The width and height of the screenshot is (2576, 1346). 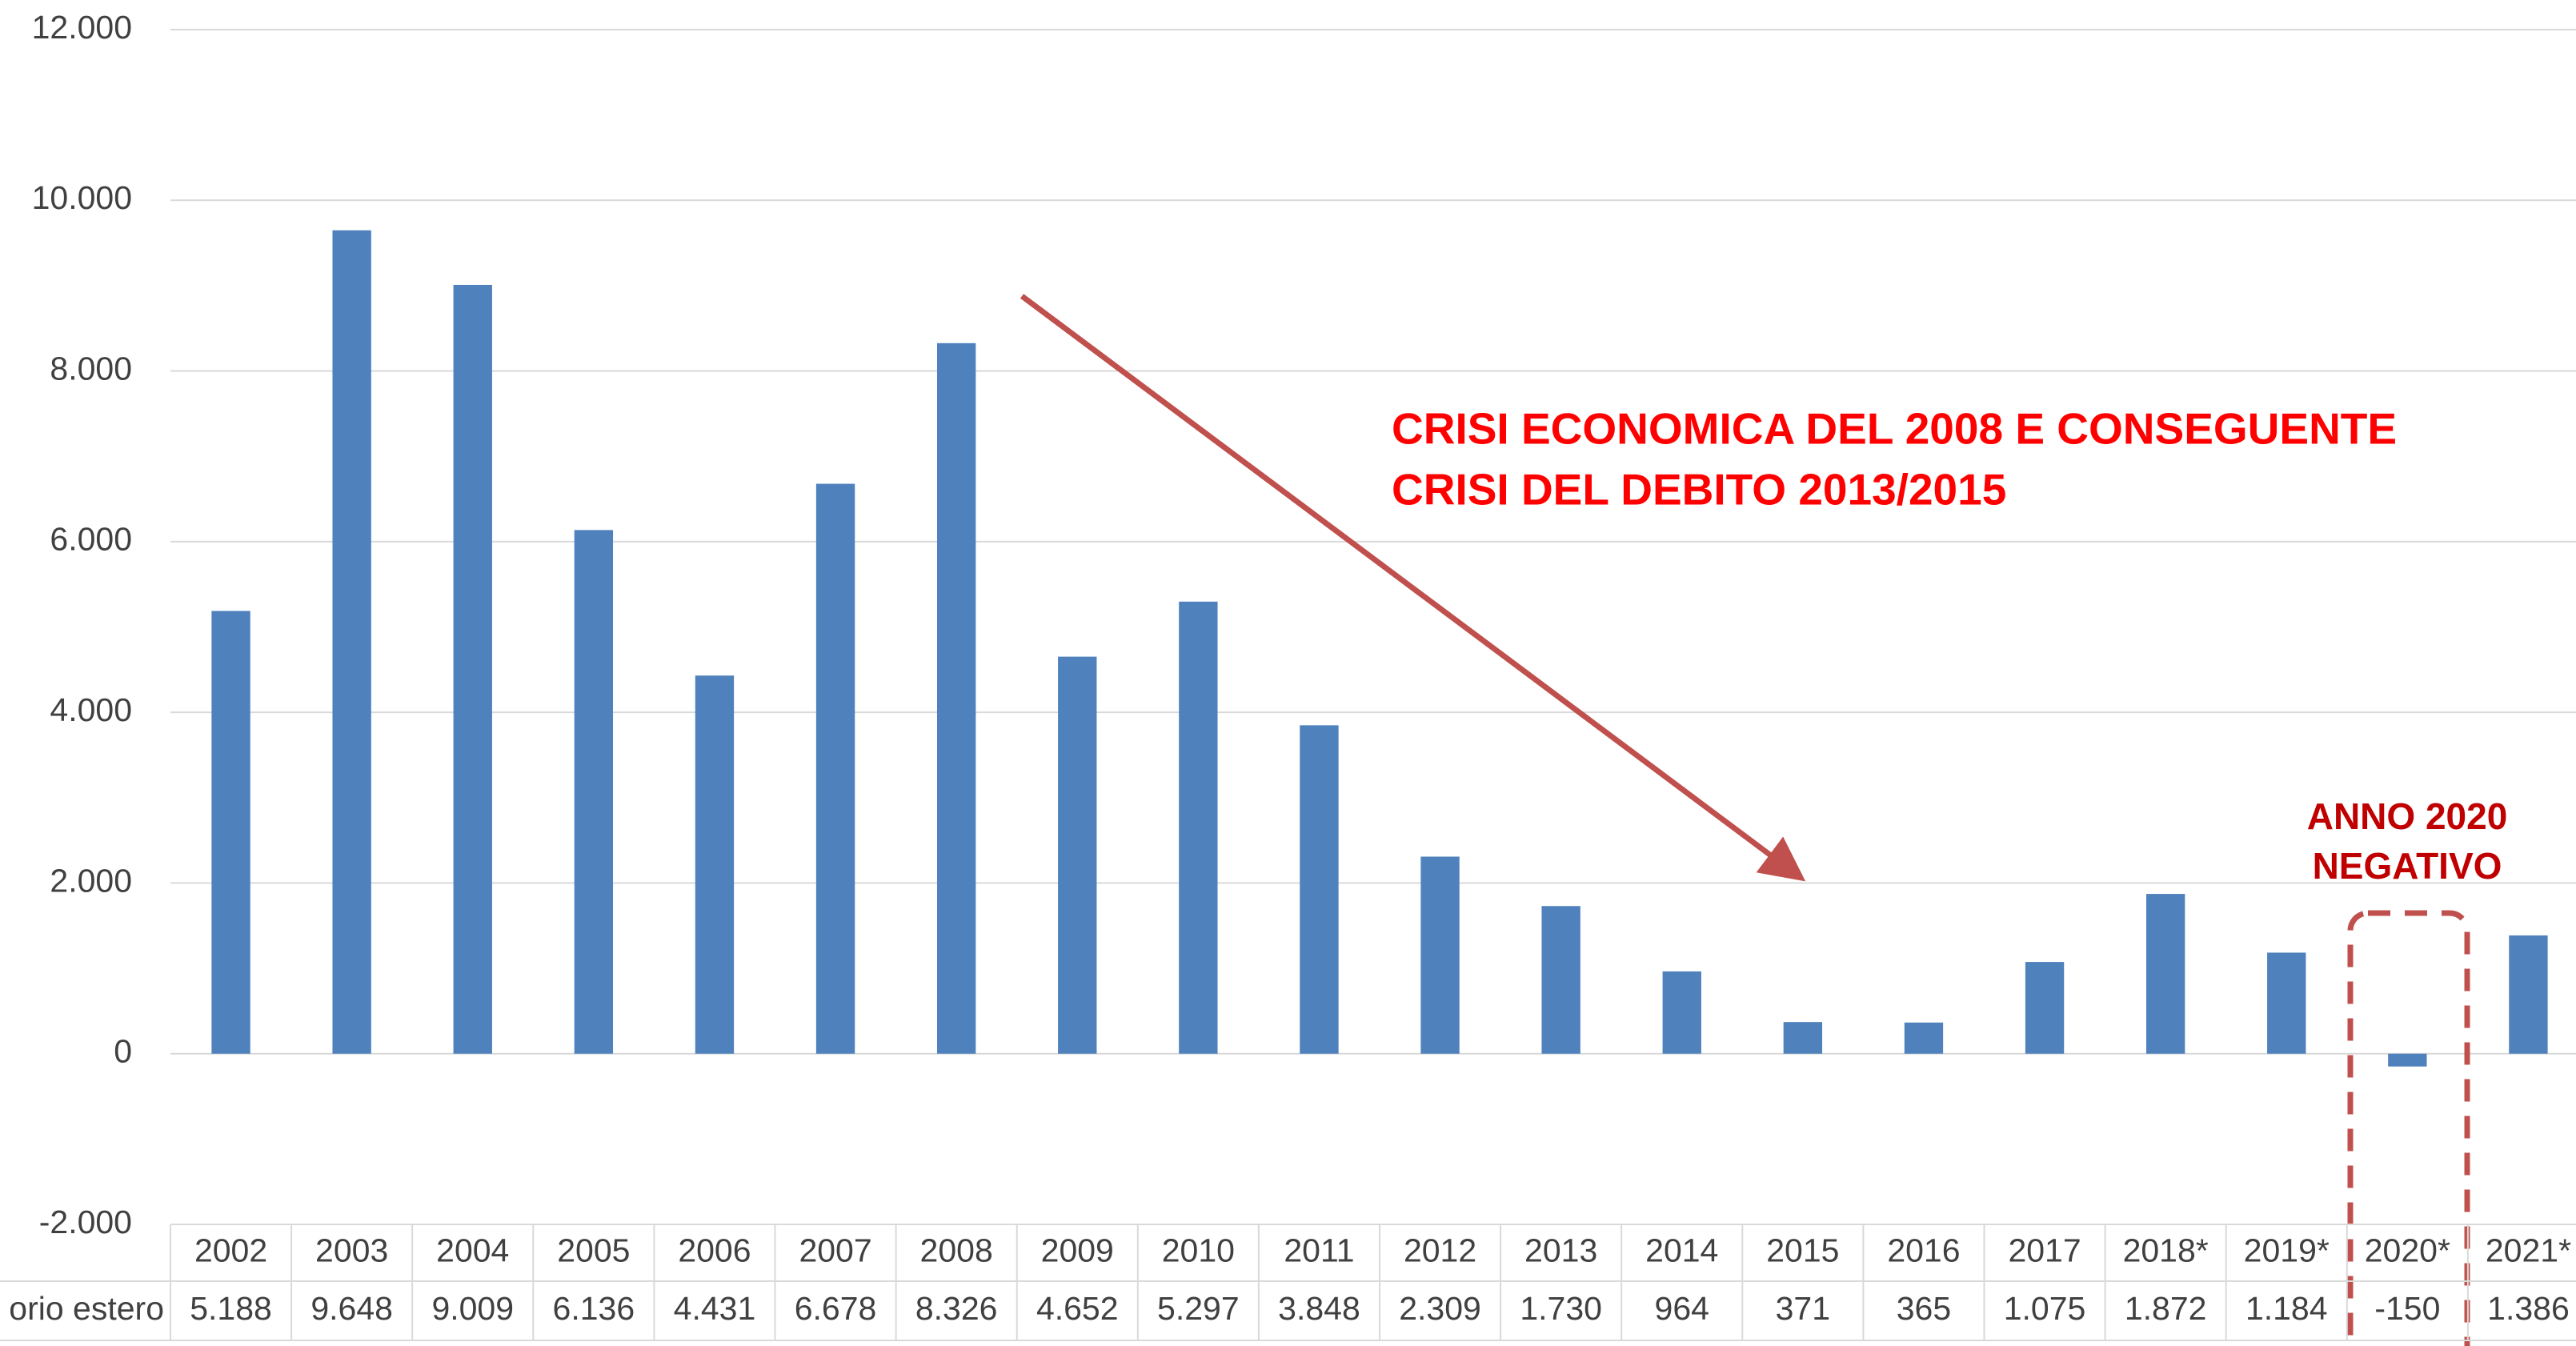 I want to click on y-tick-label: 6.000, so click(x=91, y=539).